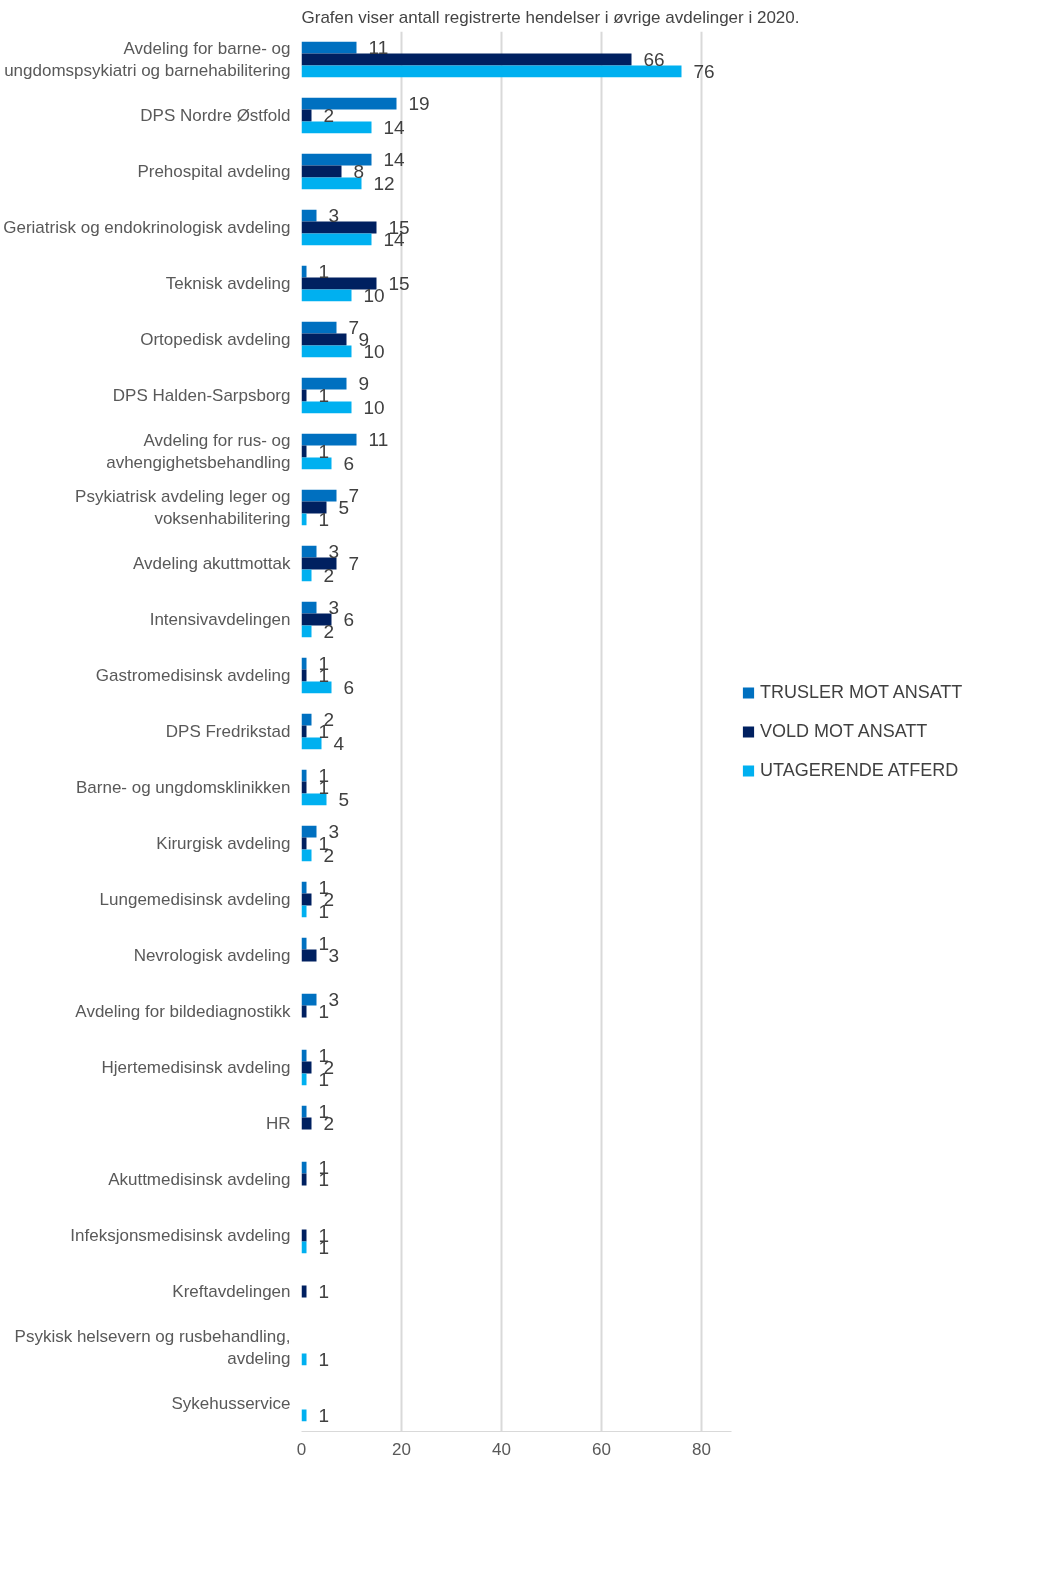 Image resolution: width=1055 pixels, height=1583 pixels. I want to click on y-tick-label: Psykiatrisk avdeling leger og voksenhabilitering, so click(183, 507).